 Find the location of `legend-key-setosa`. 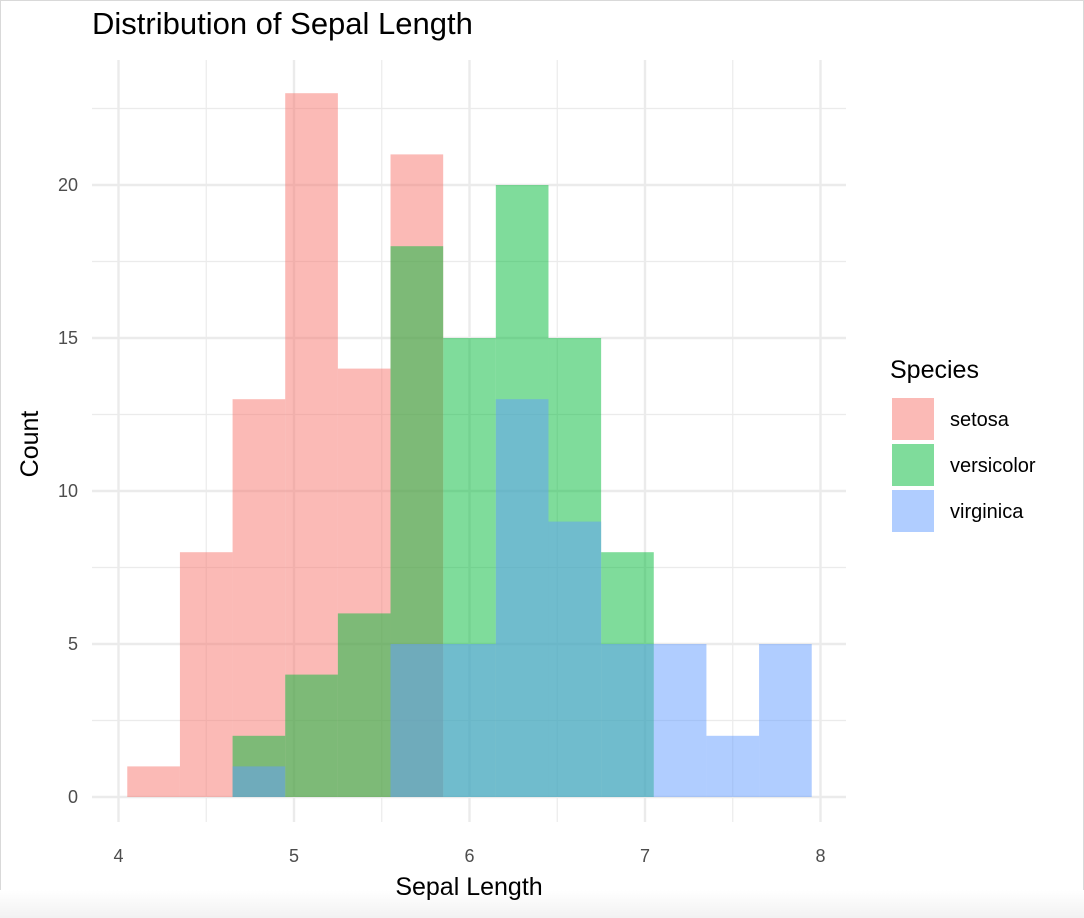

legend-key-setosa is located at coordinates (913, 419).